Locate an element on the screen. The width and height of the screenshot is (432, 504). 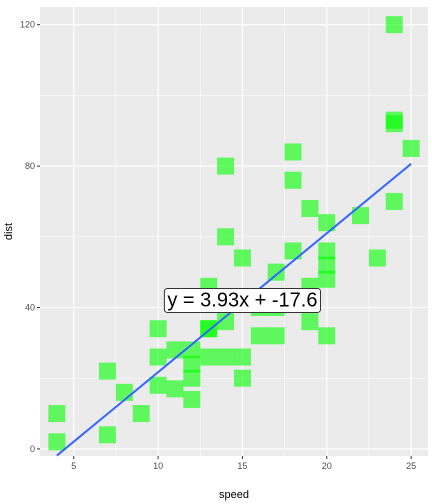
y-tick-label: 120 is located at coordinates (27, 25).